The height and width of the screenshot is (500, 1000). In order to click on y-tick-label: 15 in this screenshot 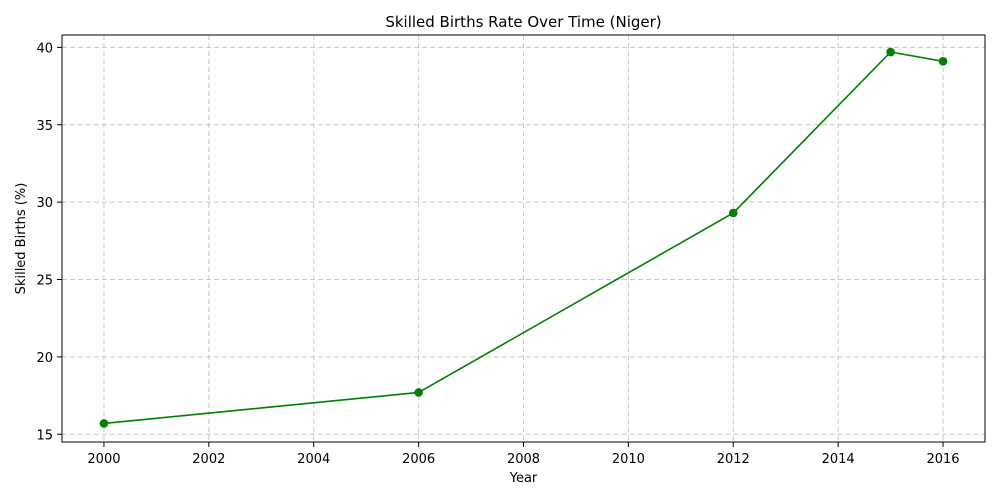, I will do `click(44, 435)`.